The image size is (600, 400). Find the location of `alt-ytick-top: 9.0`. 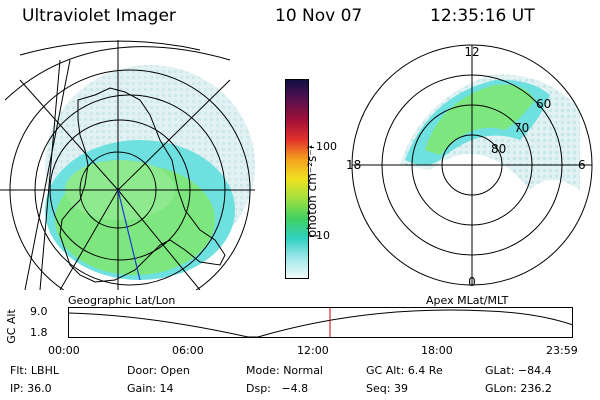

alt-ytick-top: 9.0 is located at coordinates (39, 311).